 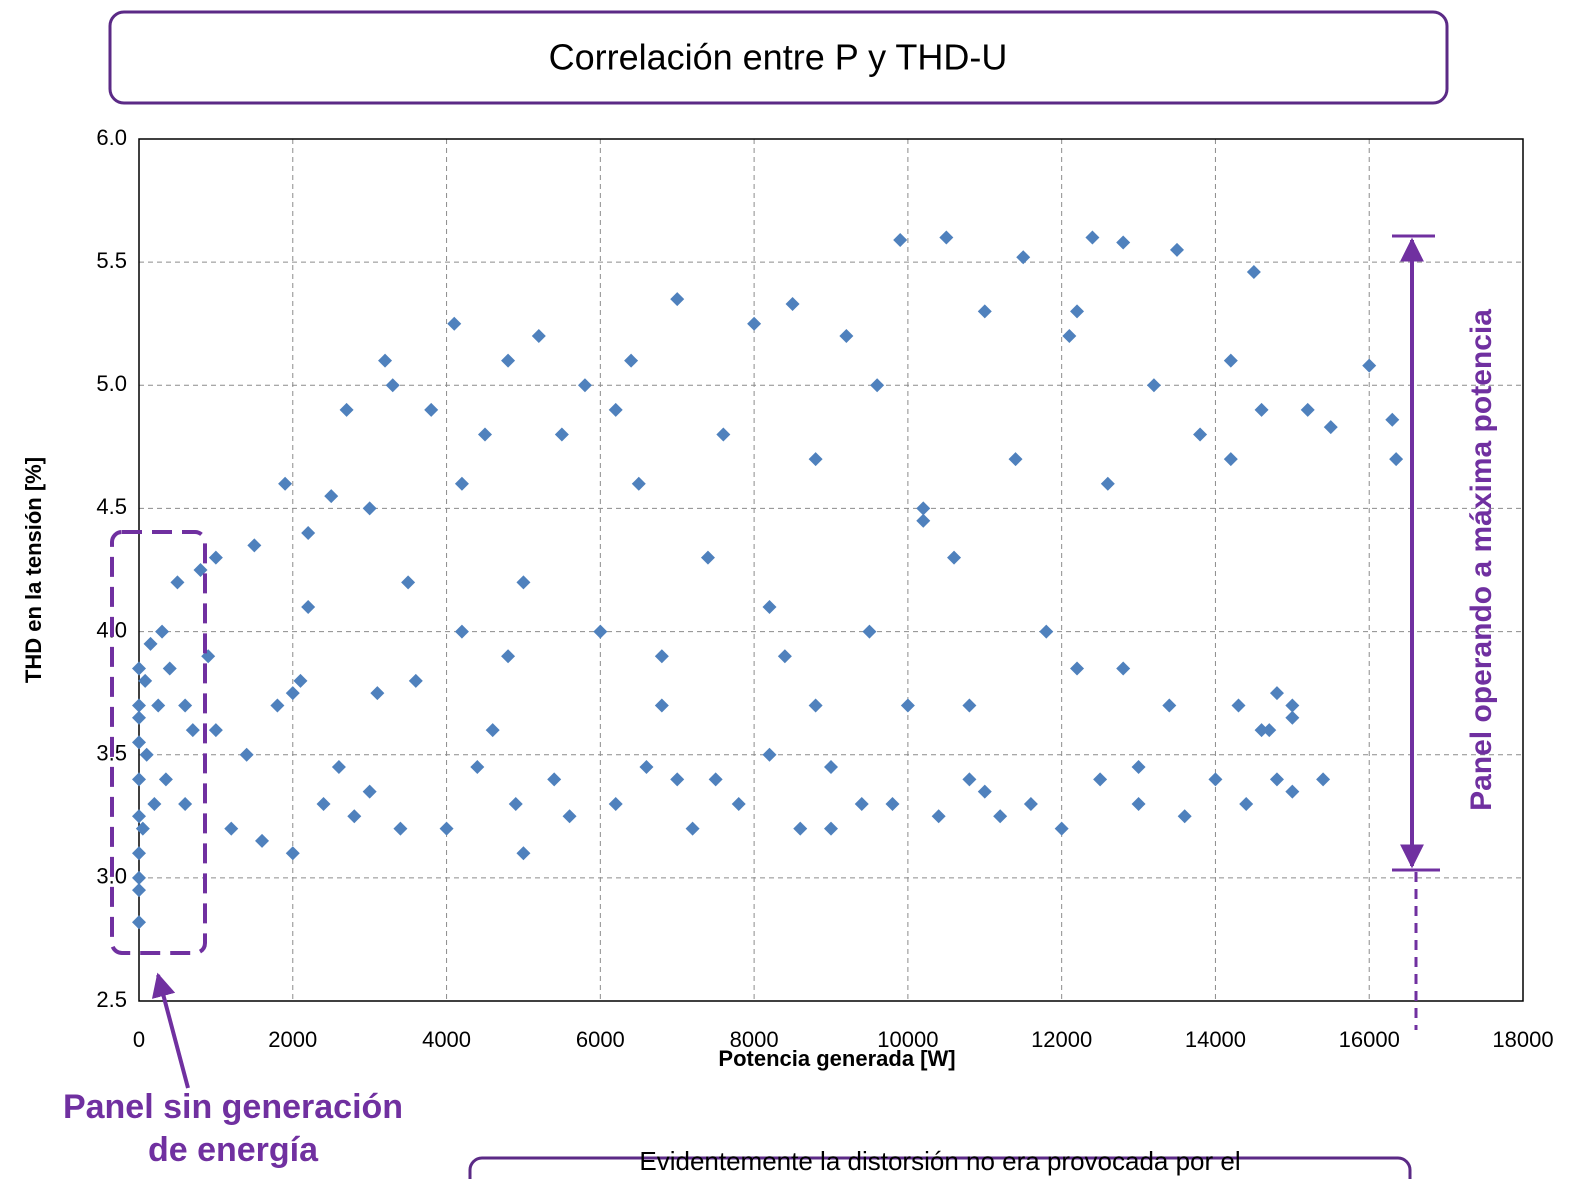 I want to click on x-tick-label: 16000, so click(x=1369, y=1039).